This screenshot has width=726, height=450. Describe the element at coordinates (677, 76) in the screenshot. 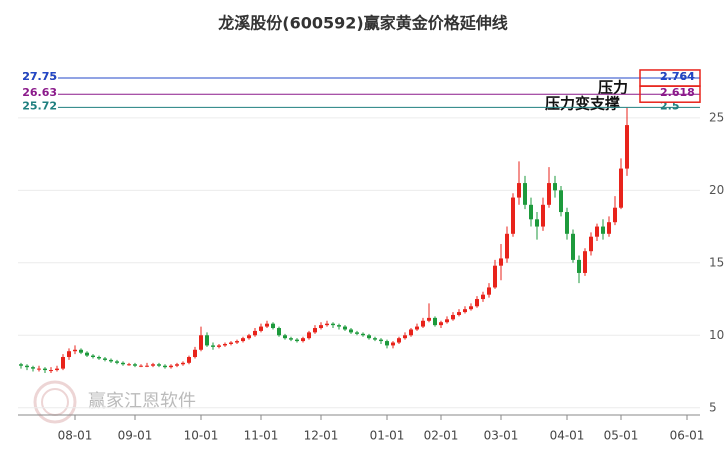

I see `level-ratio-label: 2.764` at that location.